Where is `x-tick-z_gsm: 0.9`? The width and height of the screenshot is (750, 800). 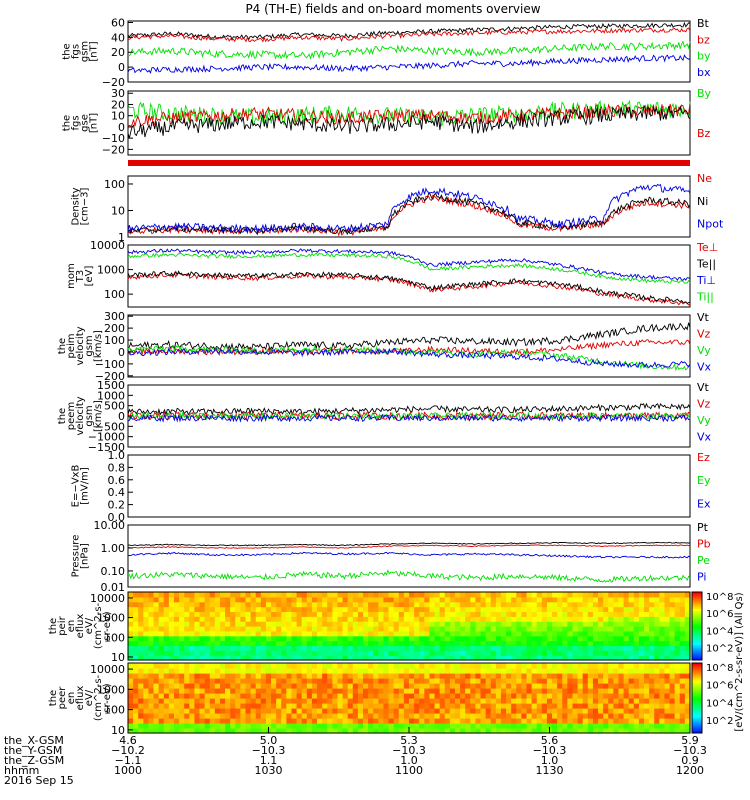 x-tick-z_gsm: 0.9 is located at coordinates (690, 760).